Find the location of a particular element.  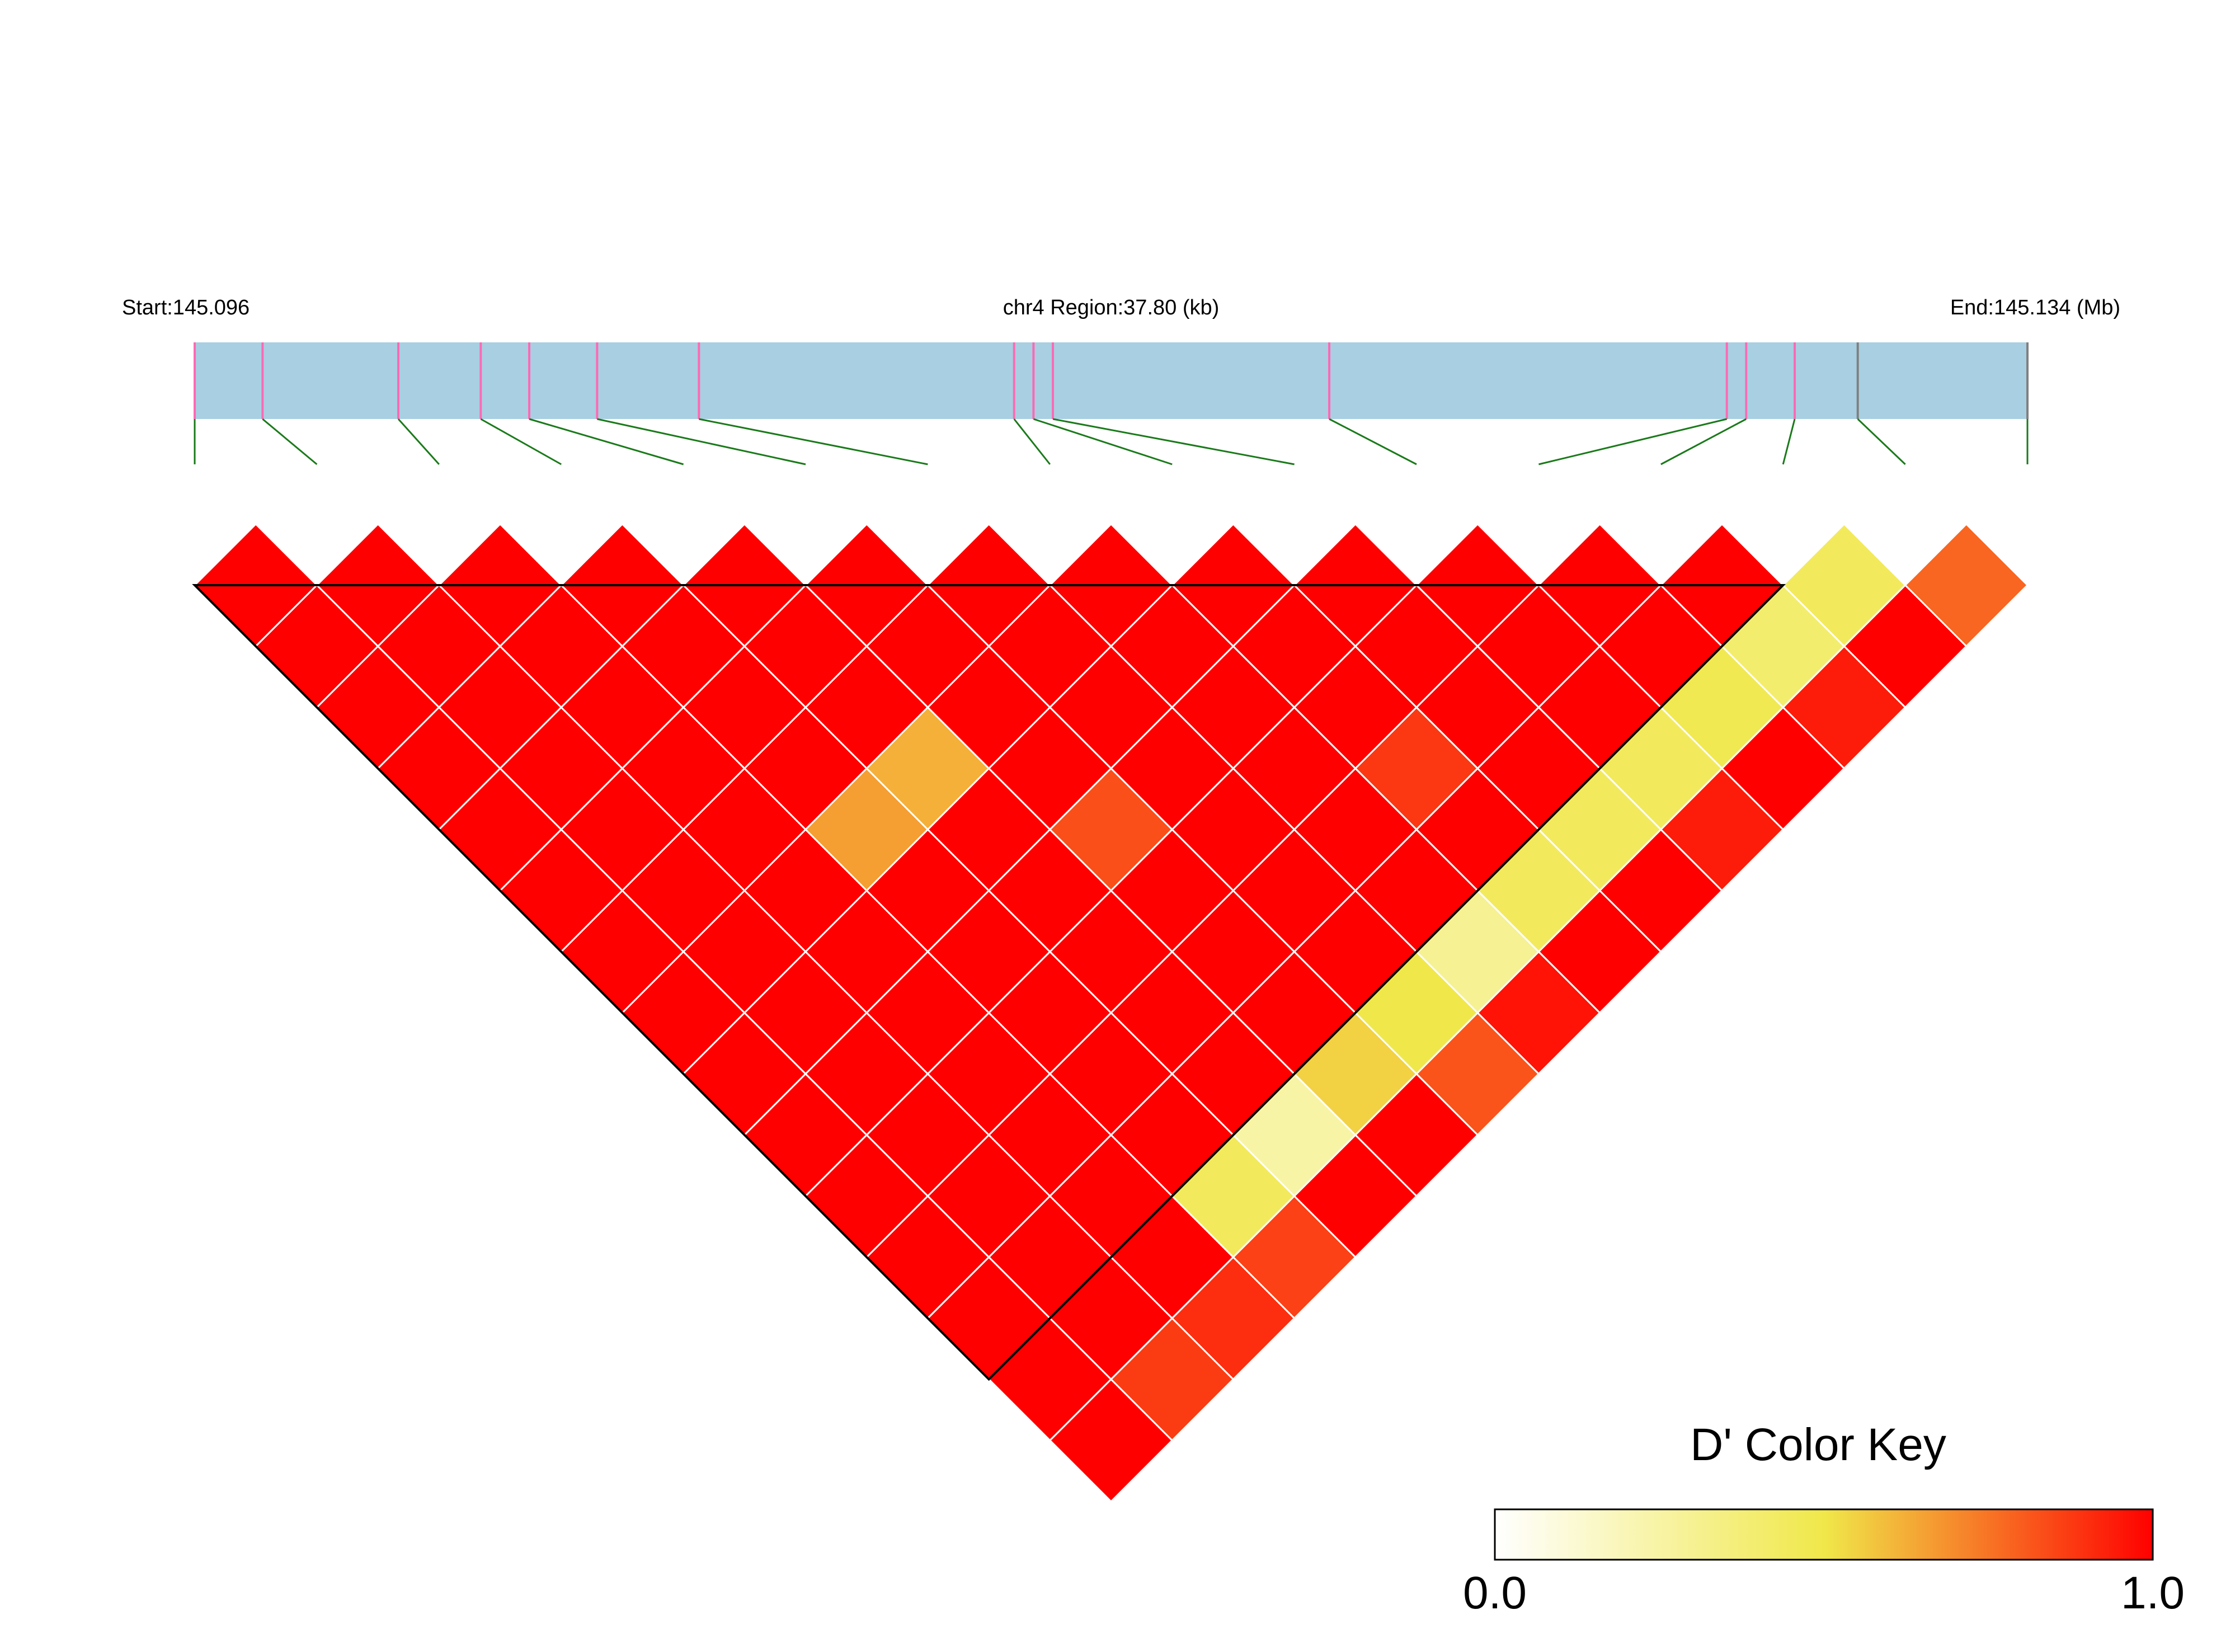

color-key-max-label: 1.0 is located at coordinates (2153, 1593).